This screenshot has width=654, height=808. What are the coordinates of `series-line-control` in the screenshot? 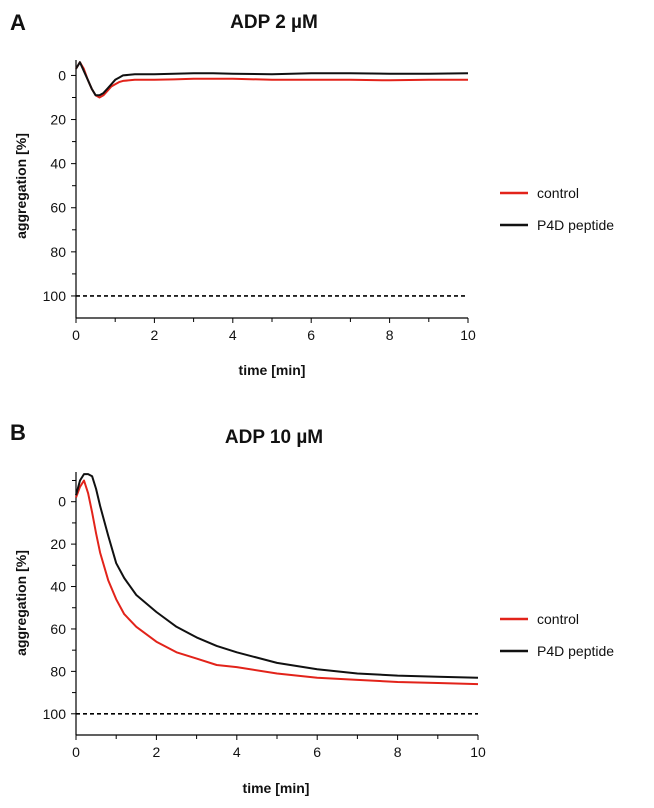 It's located at (271, 80).